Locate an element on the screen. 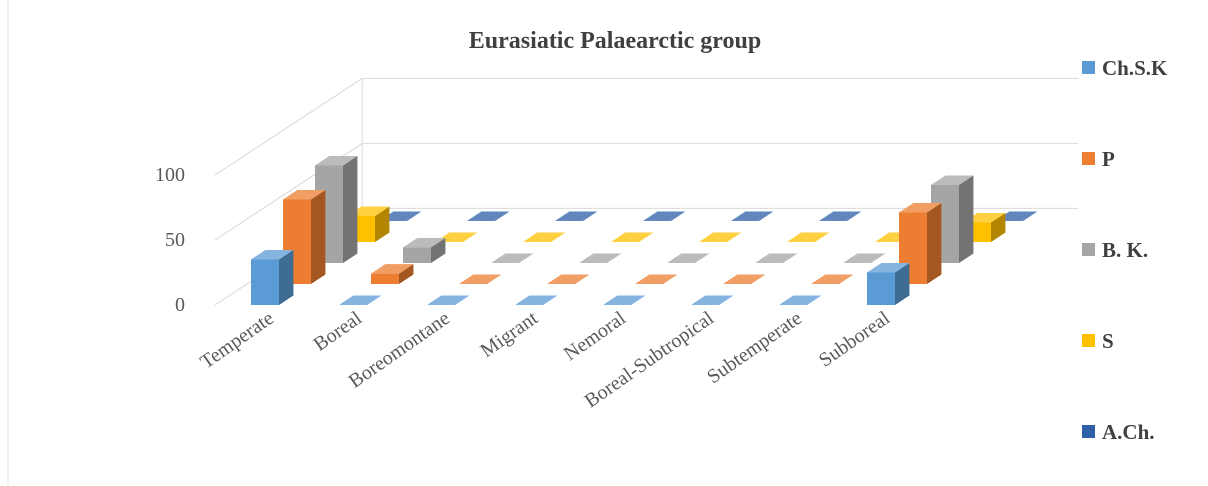 The width and height of the screenshot is (1208, 486). legend-label: S is located at coordinates (1108, 341).